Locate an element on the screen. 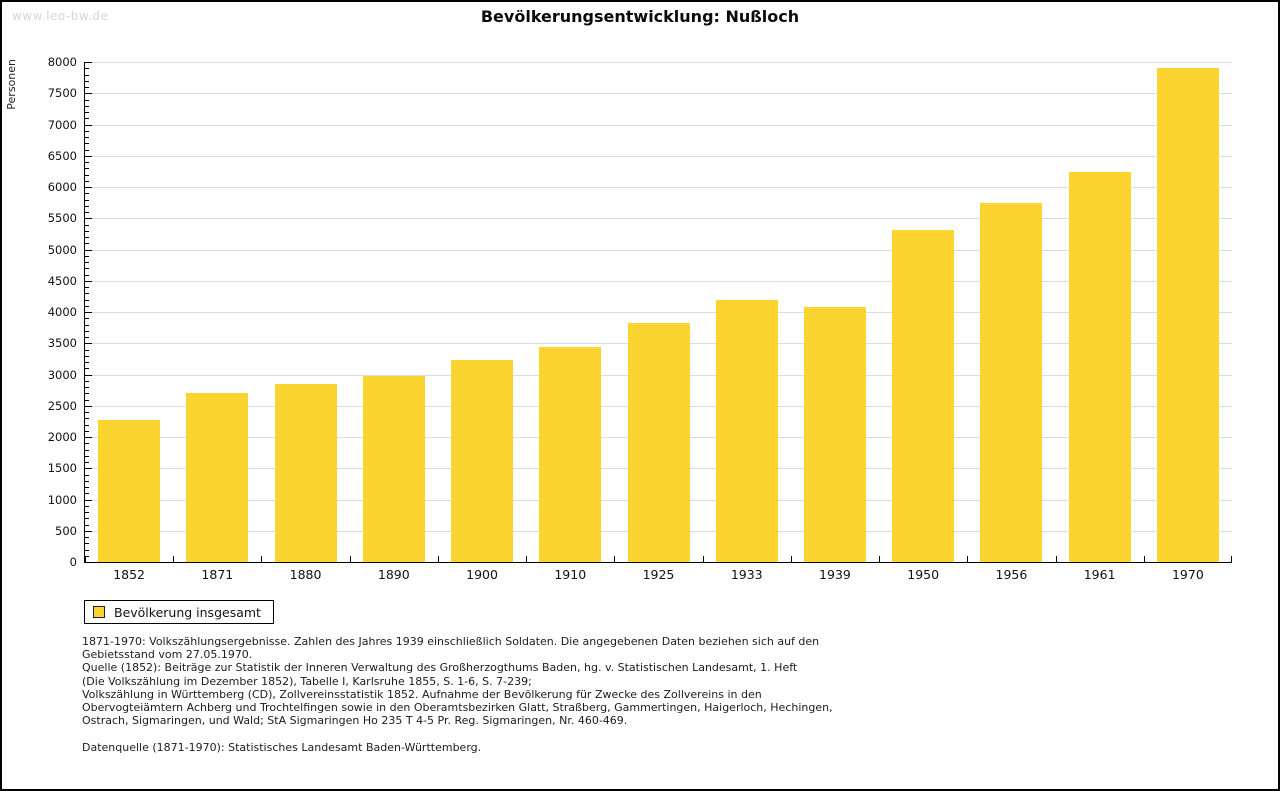 This screenshot has height=791, width=1280. bar-1910 is located at coordinates (570, 454).